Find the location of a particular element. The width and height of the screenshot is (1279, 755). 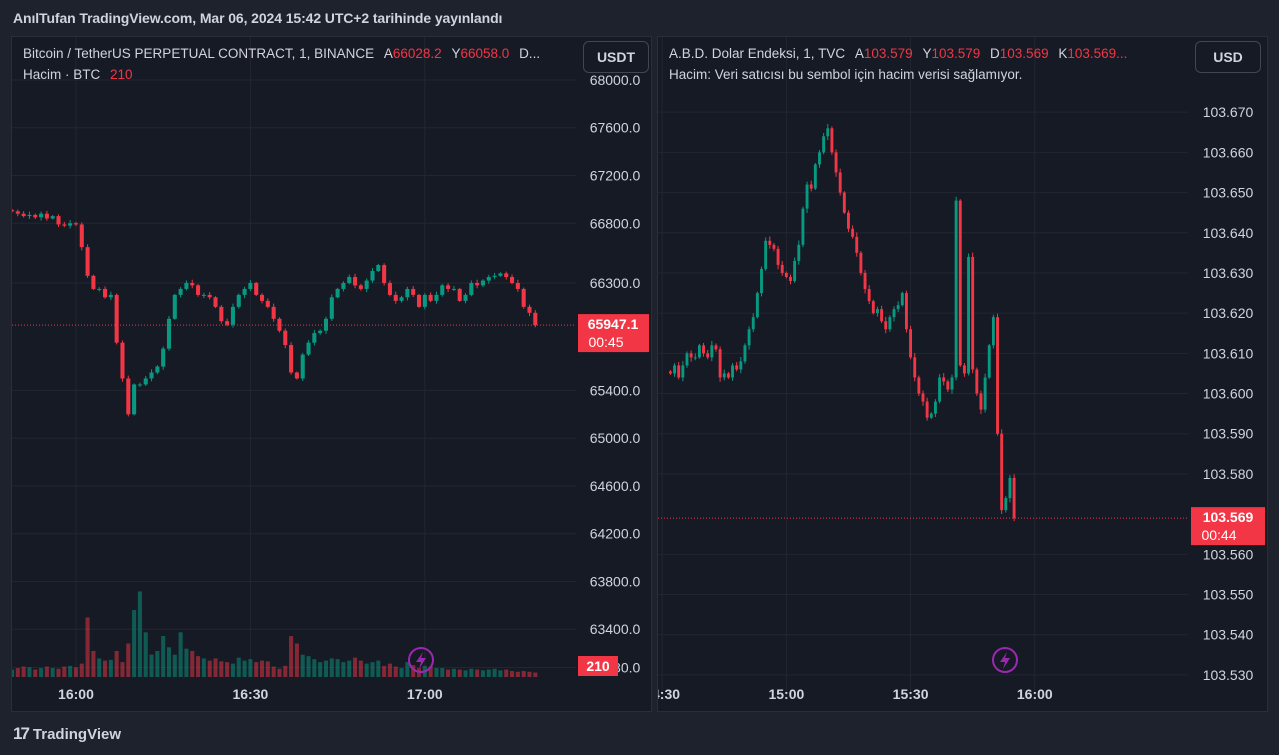

ohlc-value: 66058.0 is located at coordinates (485, 53).